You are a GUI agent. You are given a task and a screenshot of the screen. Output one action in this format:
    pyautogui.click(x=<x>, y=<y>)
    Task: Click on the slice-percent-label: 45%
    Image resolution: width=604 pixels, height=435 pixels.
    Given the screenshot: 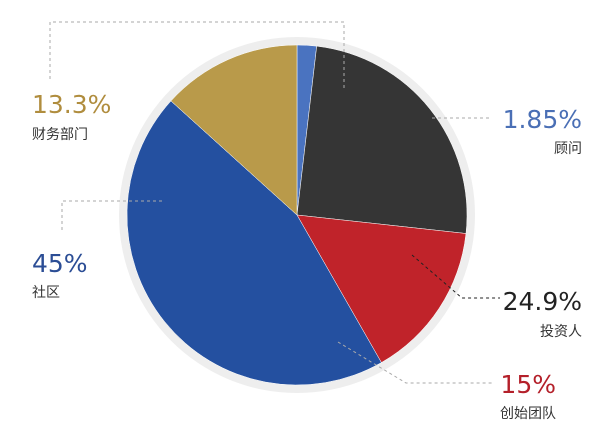 What is the action you would take?
    pyautogui.click(x=60, y=263)
    